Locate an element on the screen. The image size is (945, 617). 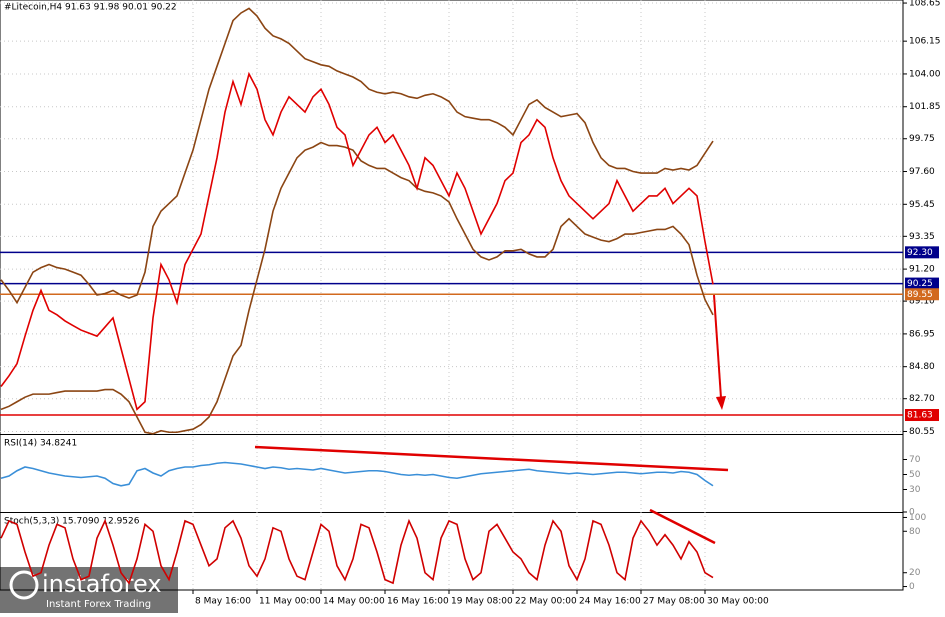
chart-title: #Litecoin,H4 91.63 91.98 90.01 90.22 is located at coordinates (90, 8).